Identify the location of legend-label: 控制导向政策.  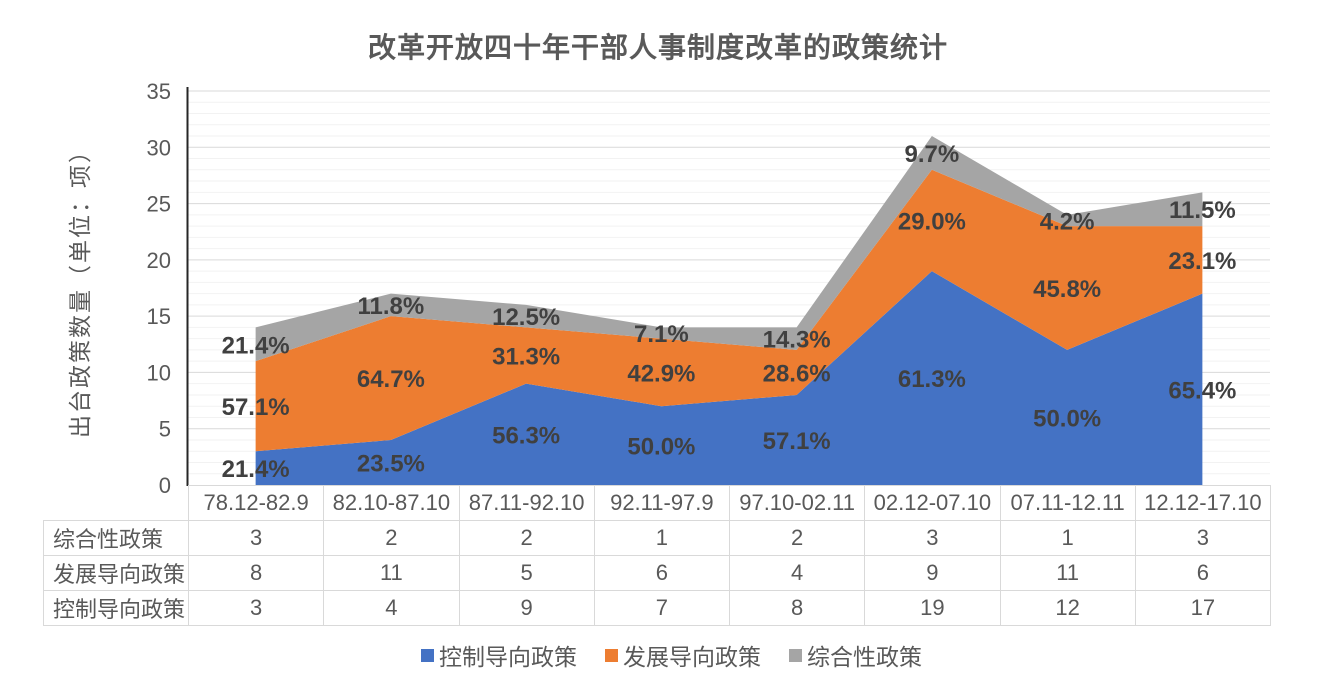
(508, 657).